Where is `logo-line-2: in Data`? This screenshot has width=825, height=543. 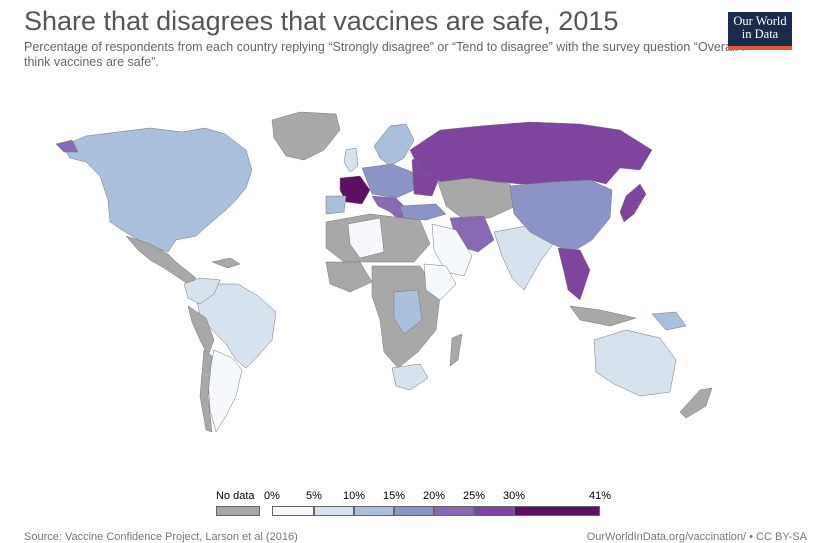
logo-line-2: in Data is located at coordinates (760, 34).